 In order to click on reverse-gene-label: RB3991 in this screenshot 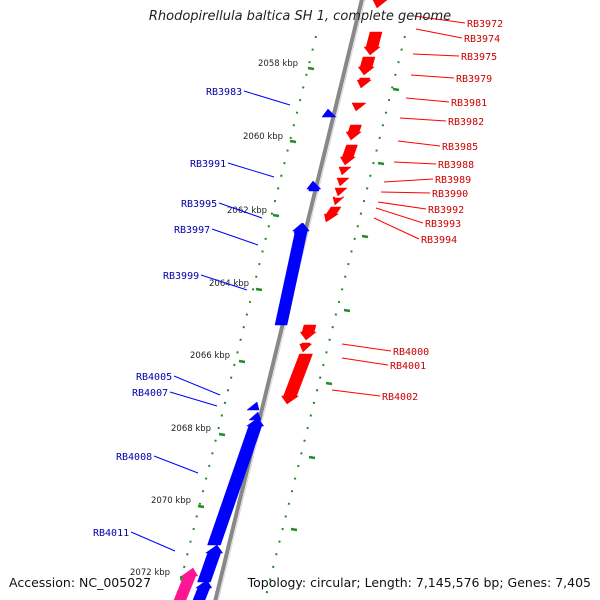, I will do `click(208, 164)`.